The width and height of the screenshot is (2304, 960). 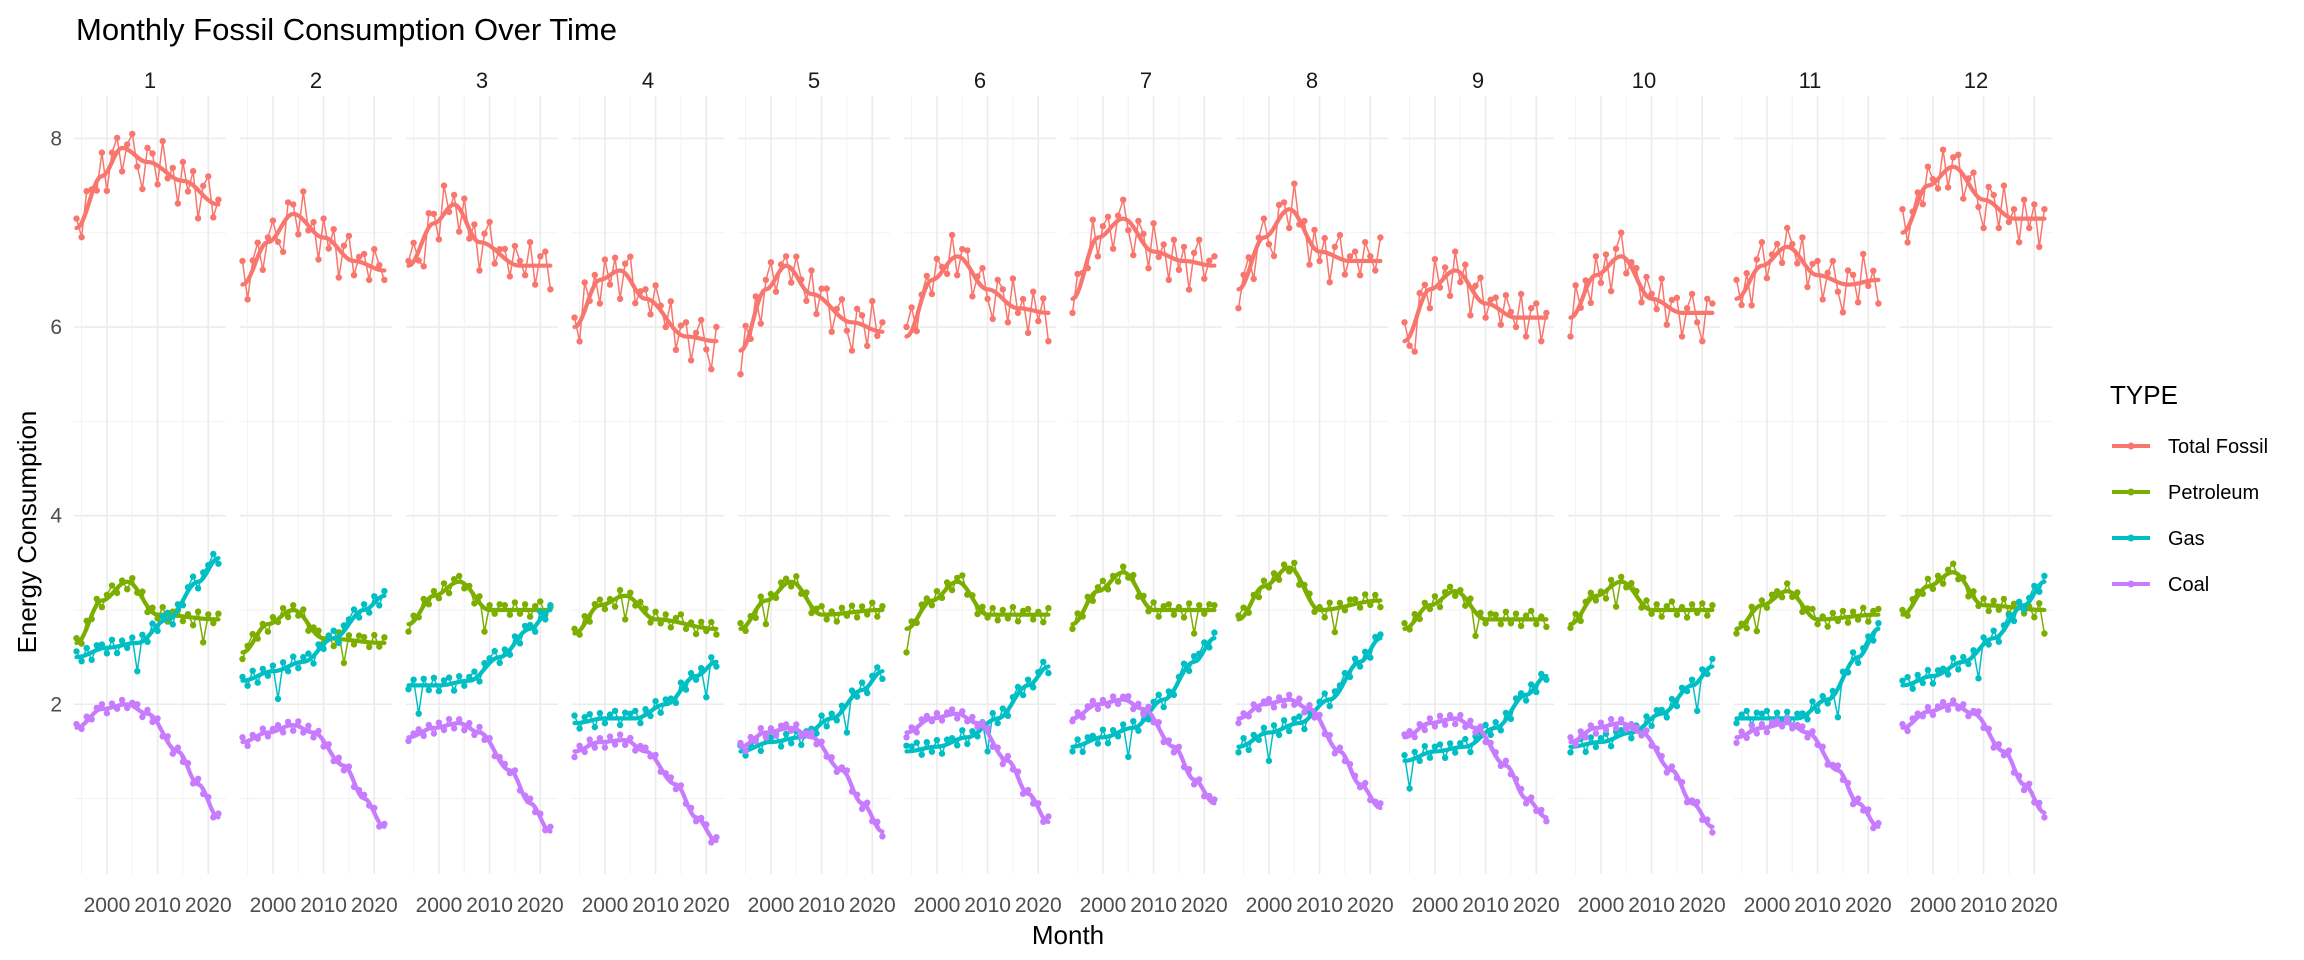 I want to click on legend-label-coal: Coal, so click(x=2188, y=585).